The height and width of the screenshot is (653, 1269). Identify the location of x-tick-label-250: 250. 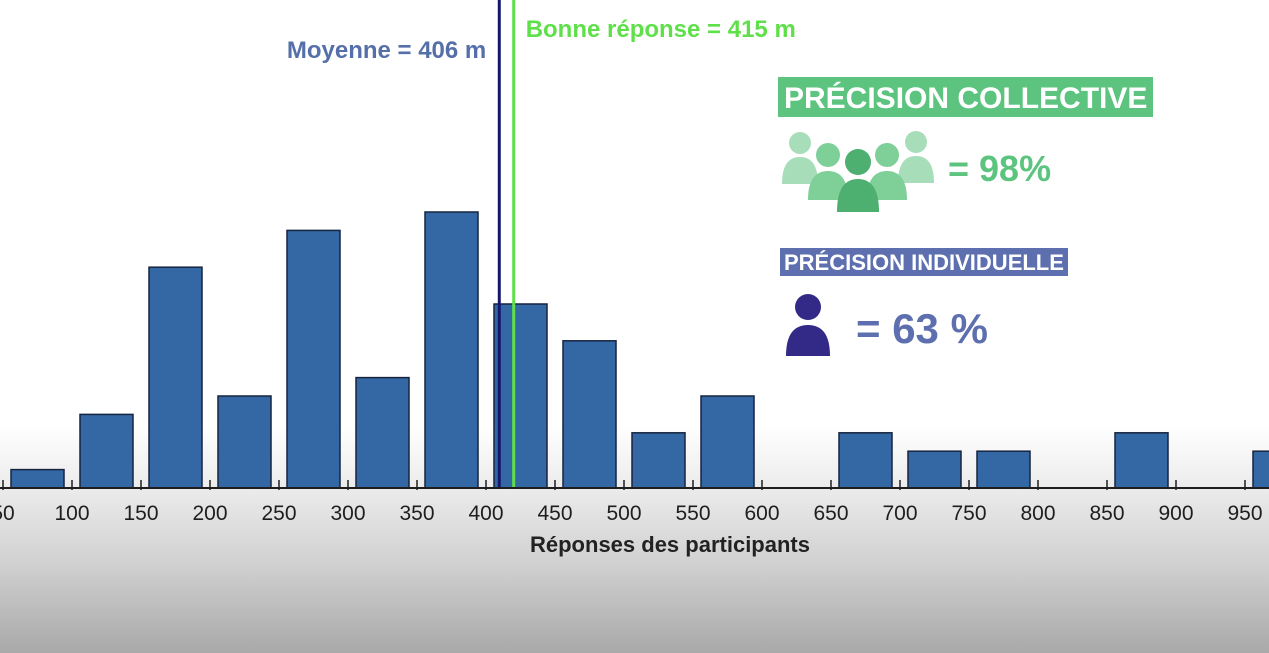
(278, 513).